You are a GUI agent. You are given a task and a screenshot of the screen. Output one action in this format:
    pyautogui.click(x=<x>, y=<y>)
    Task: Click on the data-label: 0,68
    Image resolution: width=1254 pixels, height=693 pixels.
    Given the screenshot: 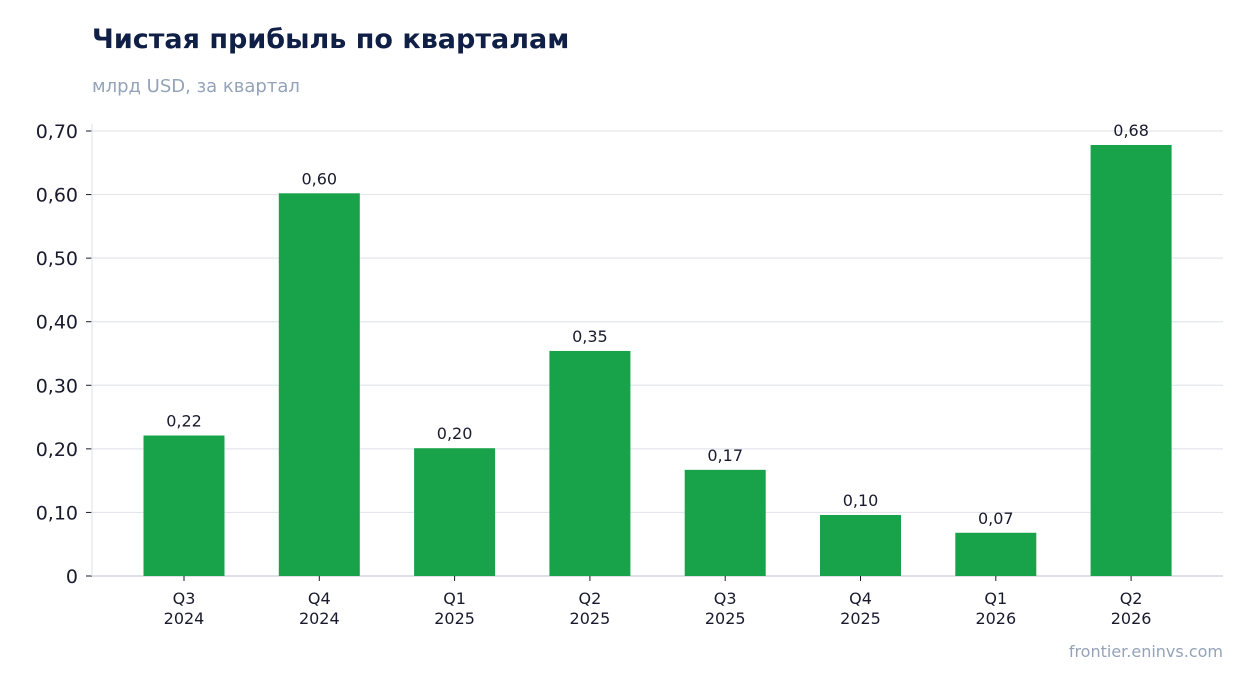 What is the action you would take?
    pyautogui.click(x=1131, y=130)
    